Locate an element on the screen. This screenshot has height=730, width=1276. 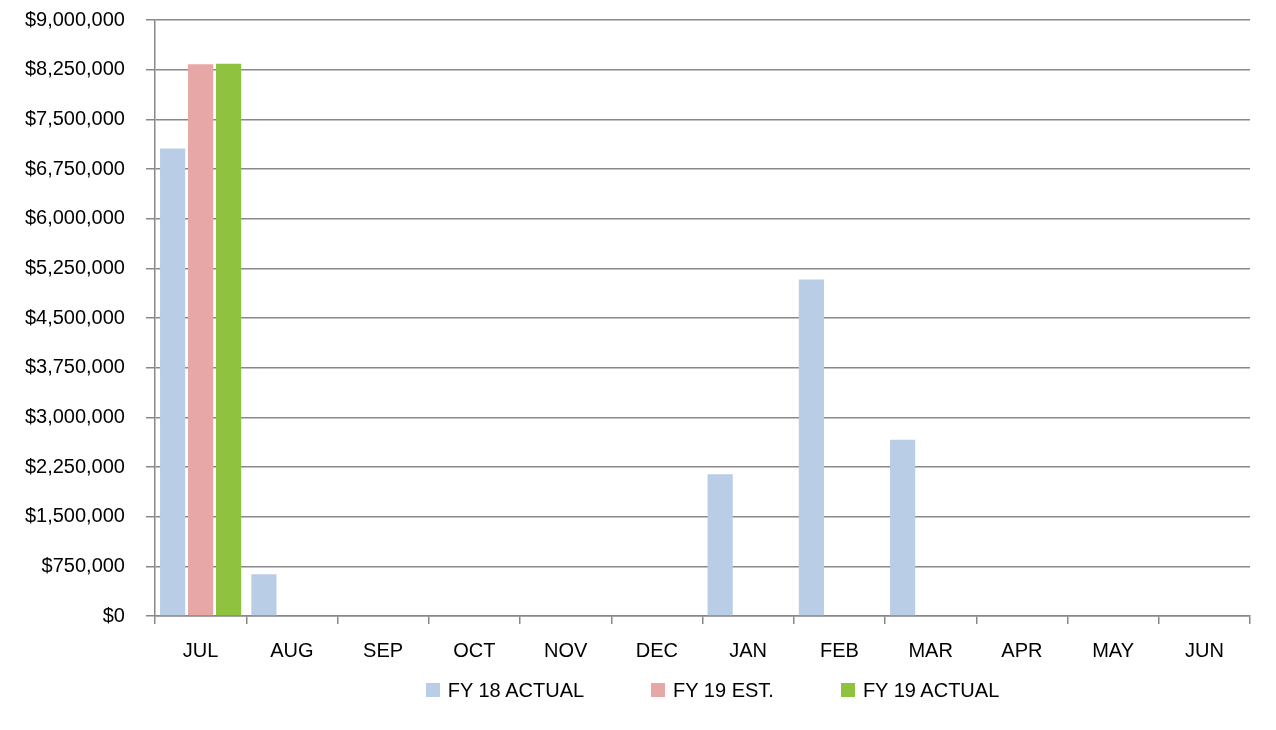
x-tick-label: AUG is located at coordinates (292, 649).